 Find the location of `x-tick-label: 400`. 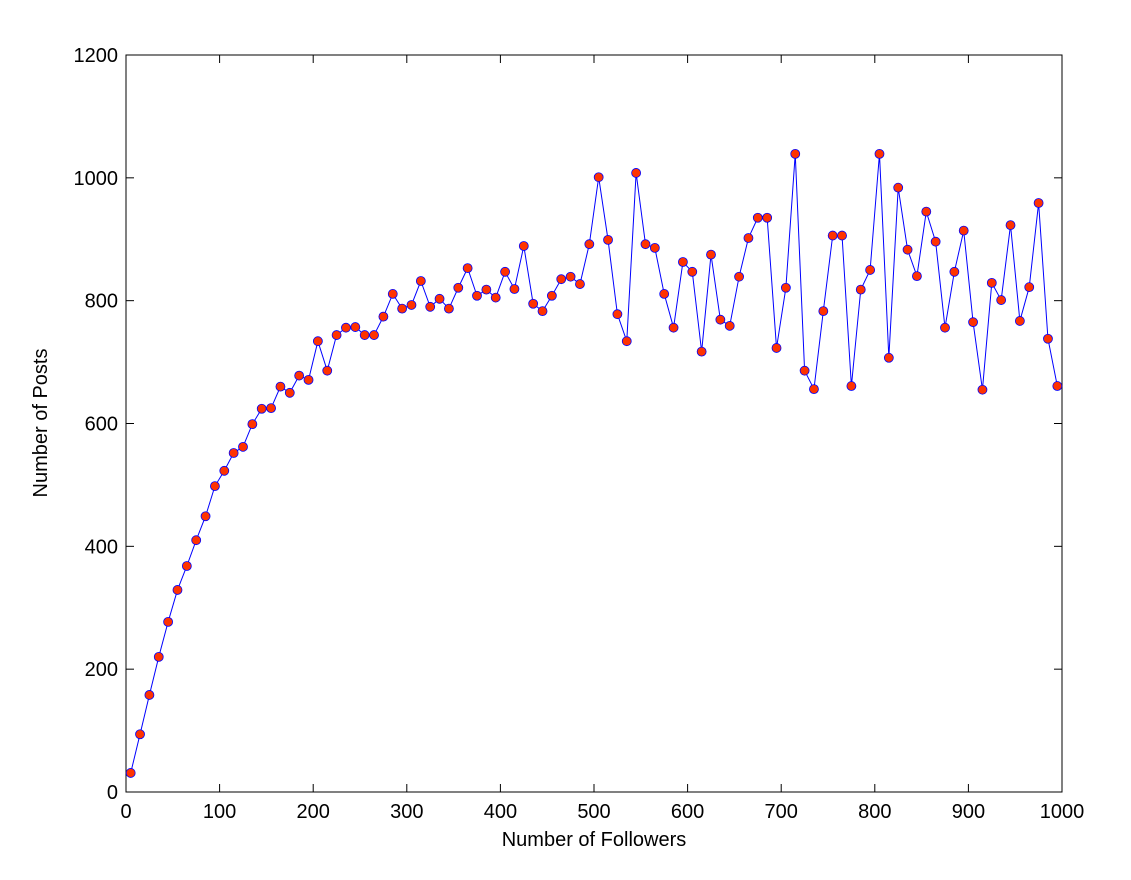

x-tick-label: 400 is located at coordinates (500, 812).